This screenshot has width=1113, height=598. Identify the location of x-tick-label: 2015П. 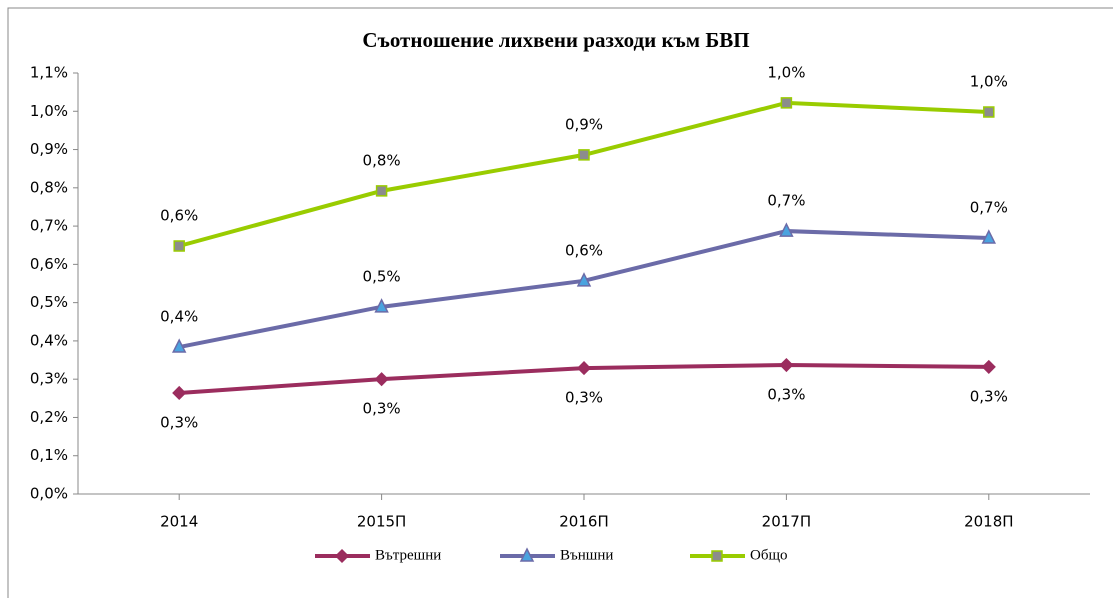
(381, 522).